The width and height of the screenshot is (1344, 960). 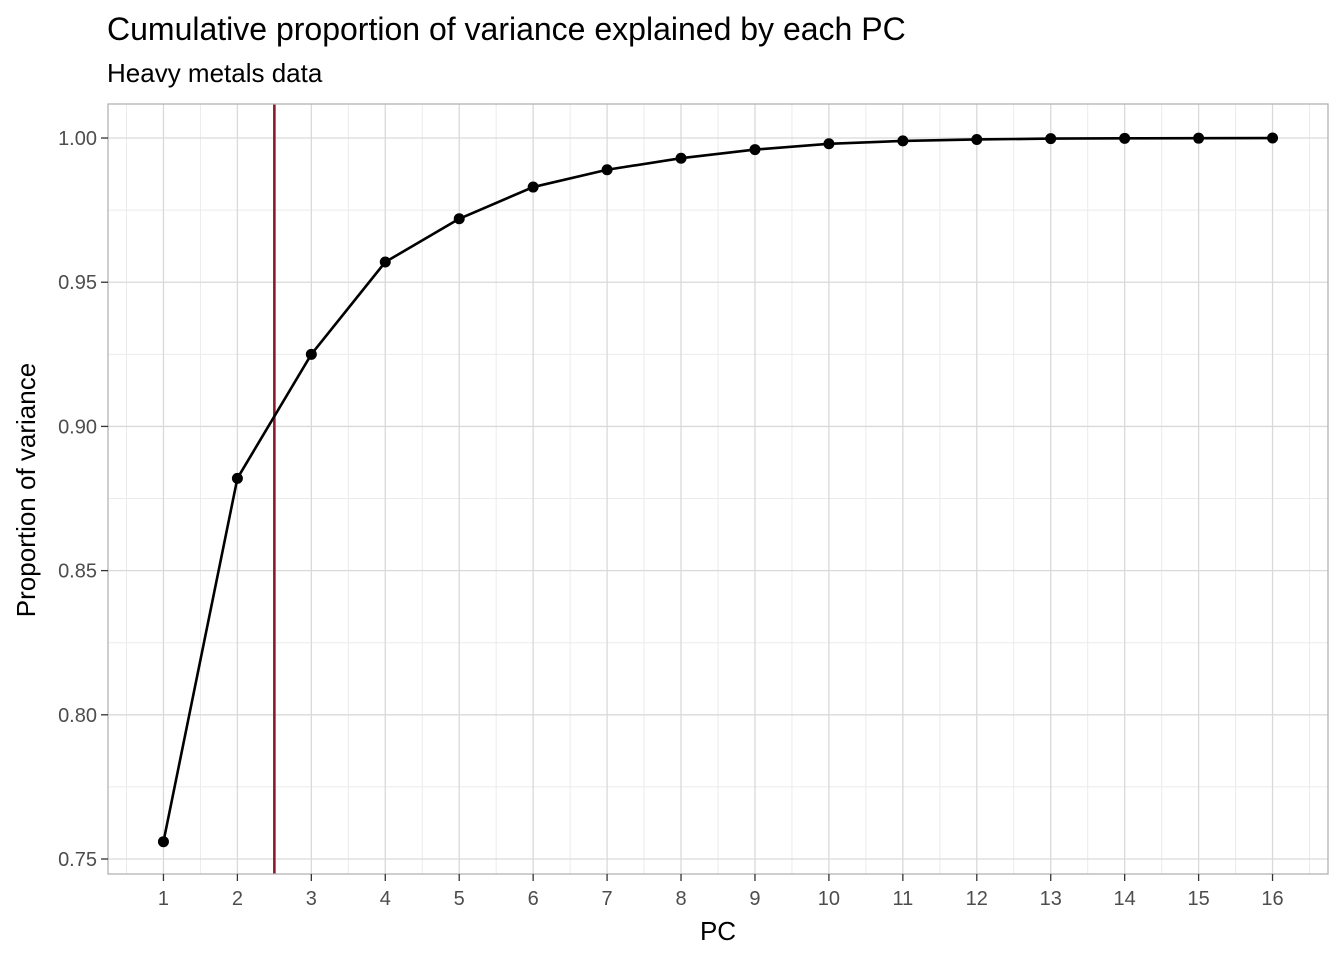 What do you see at coordinates (1272, 899) in the screenshot?
I see `x-tick-label: 16` at bounding box center [1272, 899].